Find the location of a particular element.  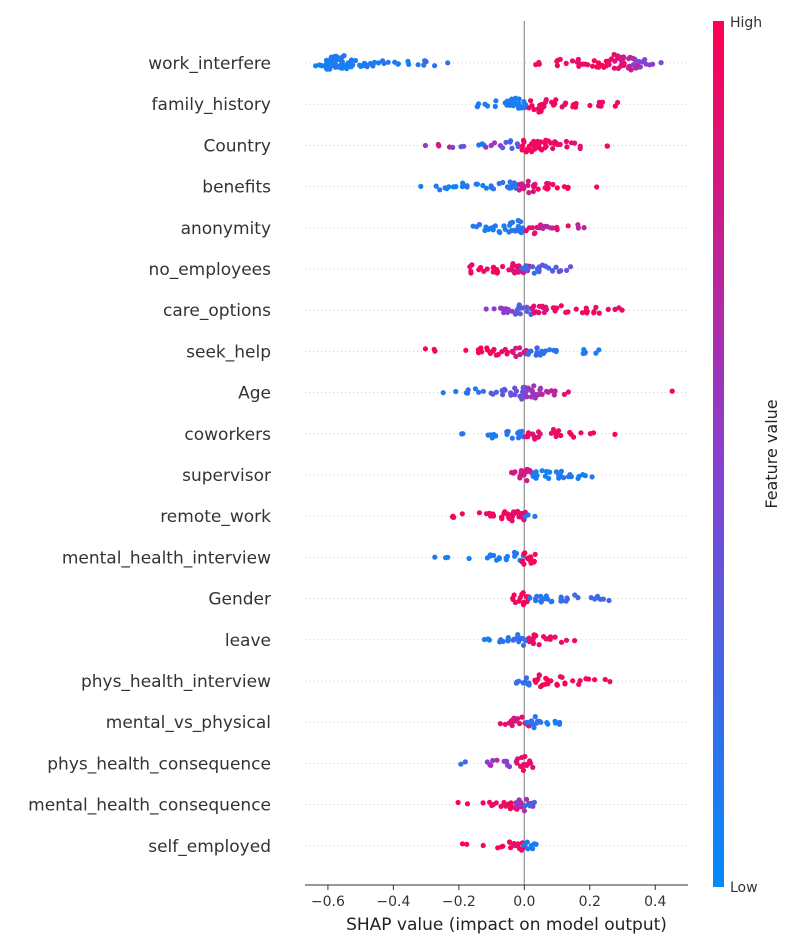

feature-label: mental_health_consequence is located at coordinates (149, 806).